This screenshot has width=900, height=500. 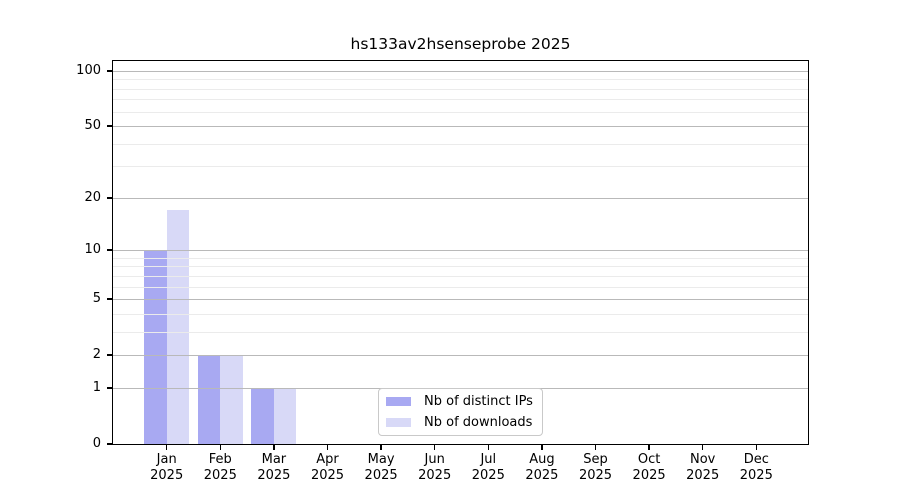 I want to click on y-axis-tick-label: 10, so click(x=92, y=250).